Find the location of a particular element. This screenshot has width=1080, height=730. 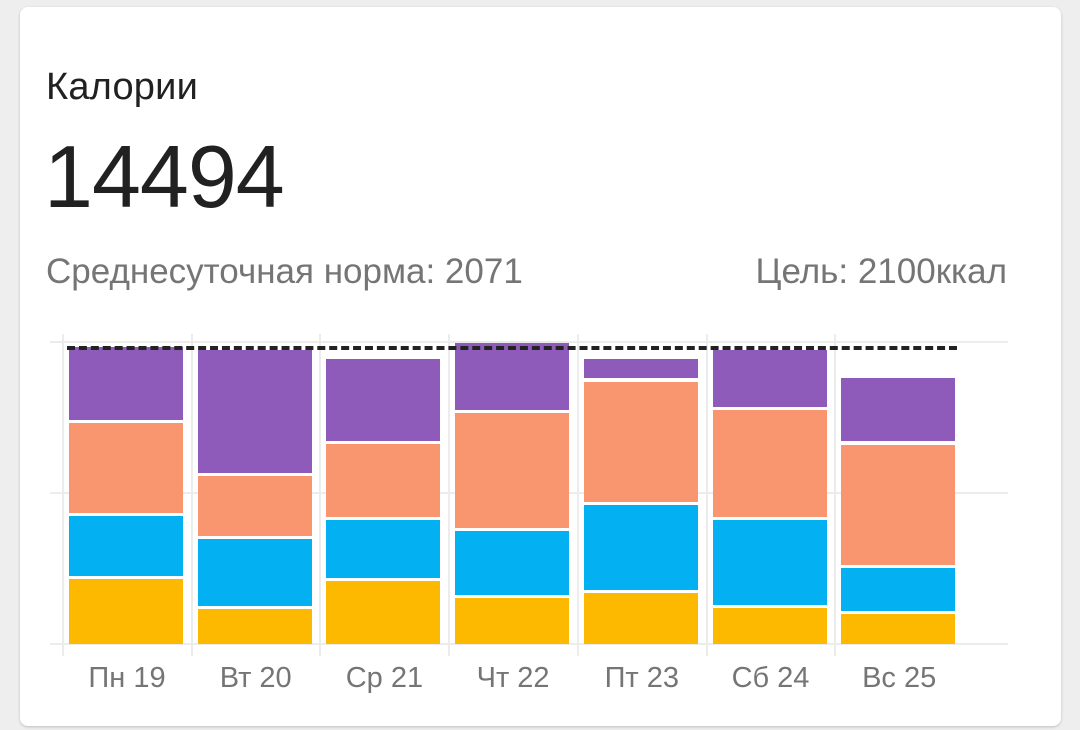

daily-average-label: Среднесуточная норма: 2071 is located at coordinates (284, 271).